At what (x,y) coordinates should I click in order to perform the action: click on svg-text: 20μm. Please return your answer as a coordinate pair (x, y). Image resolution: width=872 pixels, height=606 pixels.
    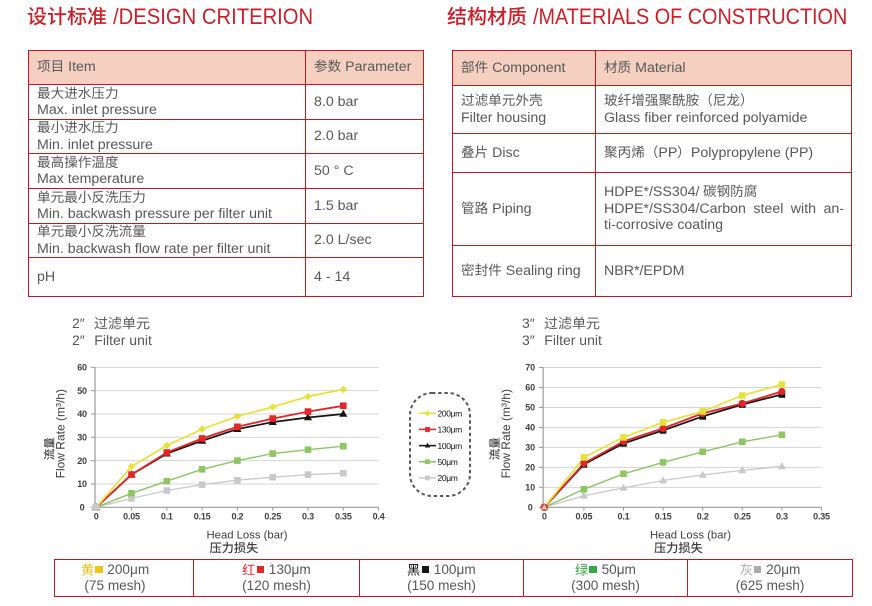
    Looking at the image, I should click on (448, 478).